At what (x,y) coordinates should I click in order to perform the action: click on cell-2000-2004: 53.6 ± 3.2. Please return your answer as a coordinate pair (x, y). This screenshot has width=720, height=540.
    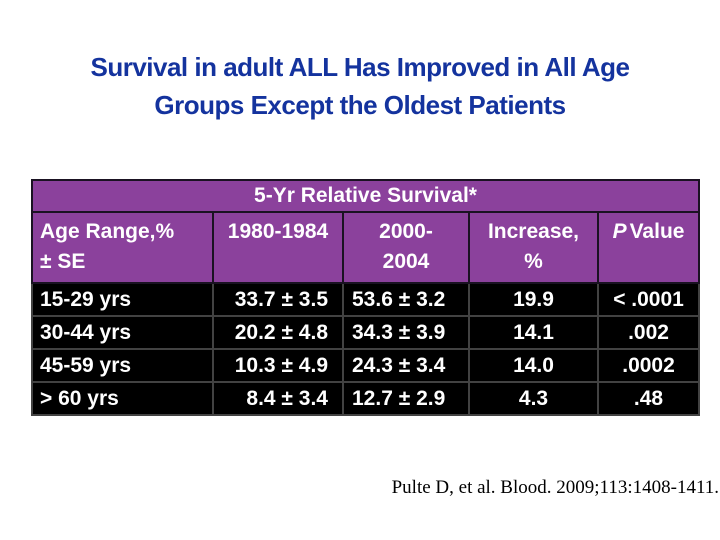
    Looking at the image, I should click on (406, 299).